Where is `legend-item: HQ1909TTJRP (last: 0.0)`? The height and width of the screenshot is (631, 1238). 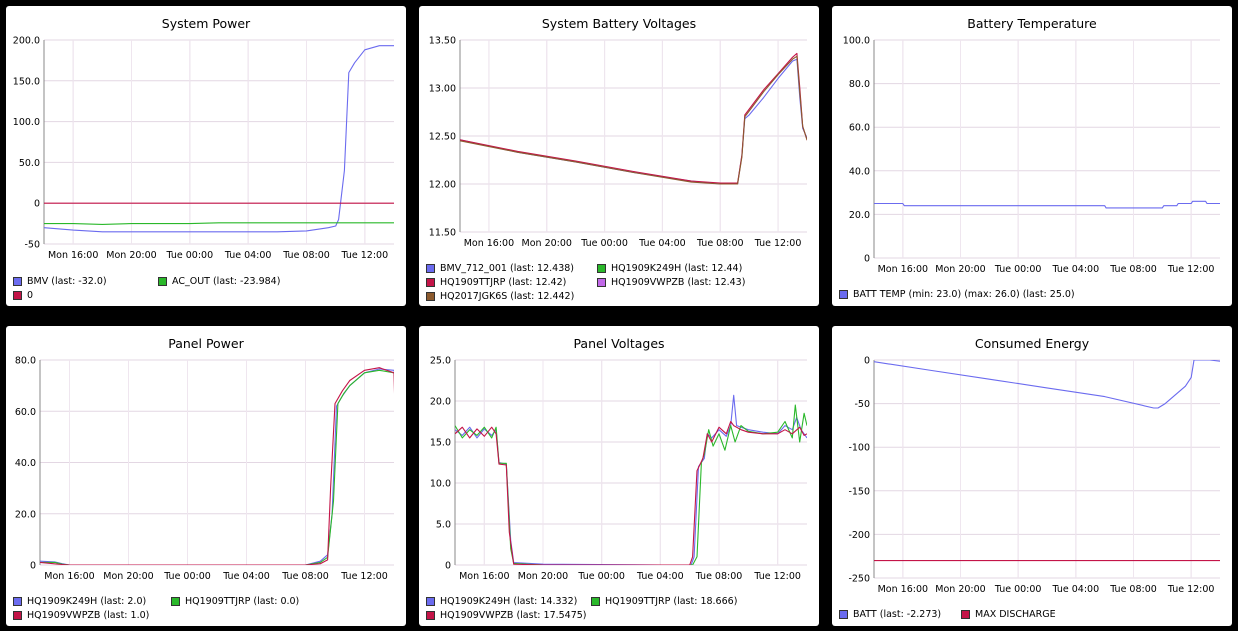
legend-item: HQ1909TTJRP (last: 0.0) is located at coordinates (271, 601).